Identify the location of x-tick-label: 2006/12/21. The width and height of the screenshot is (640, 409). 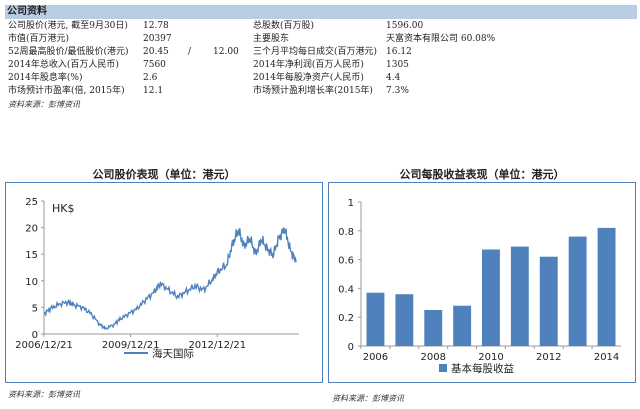
(44, 345).